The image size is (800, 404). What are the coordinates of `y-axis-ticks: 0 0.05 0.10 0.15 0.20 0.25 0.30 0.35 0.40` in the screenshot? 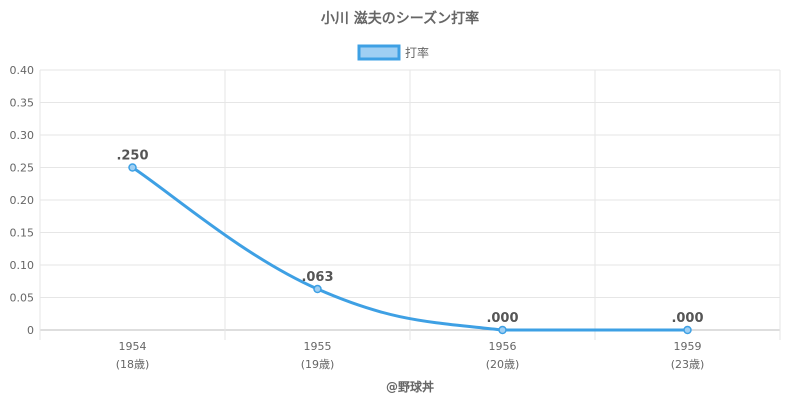 It's located at (22, 200).